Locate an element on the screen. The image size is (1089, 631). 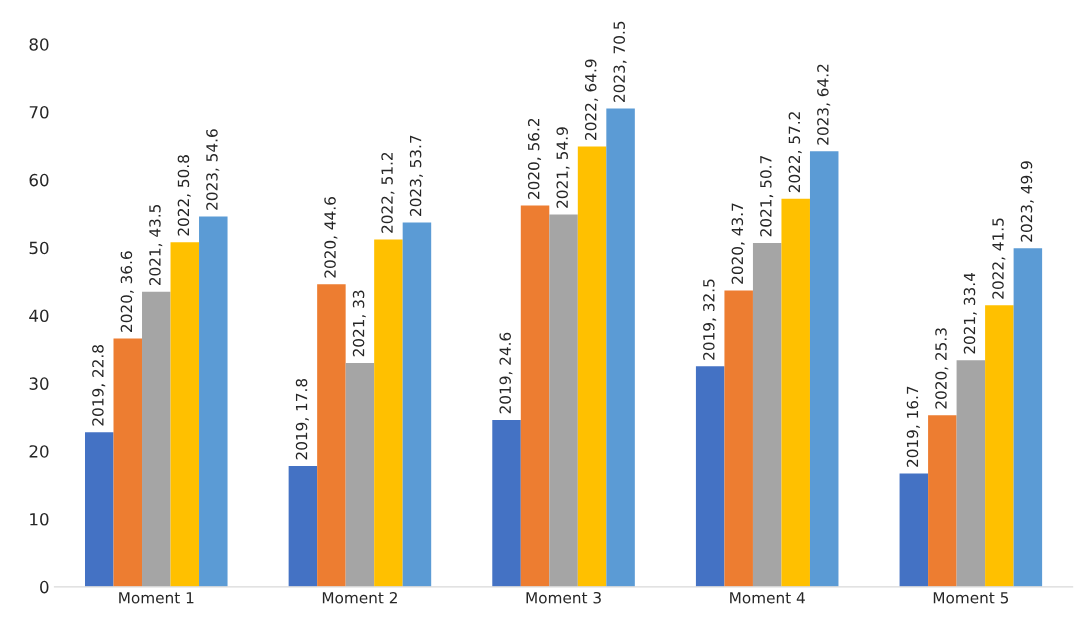
x-tick-label: Moment 3 is located at coordinates (563, 597).